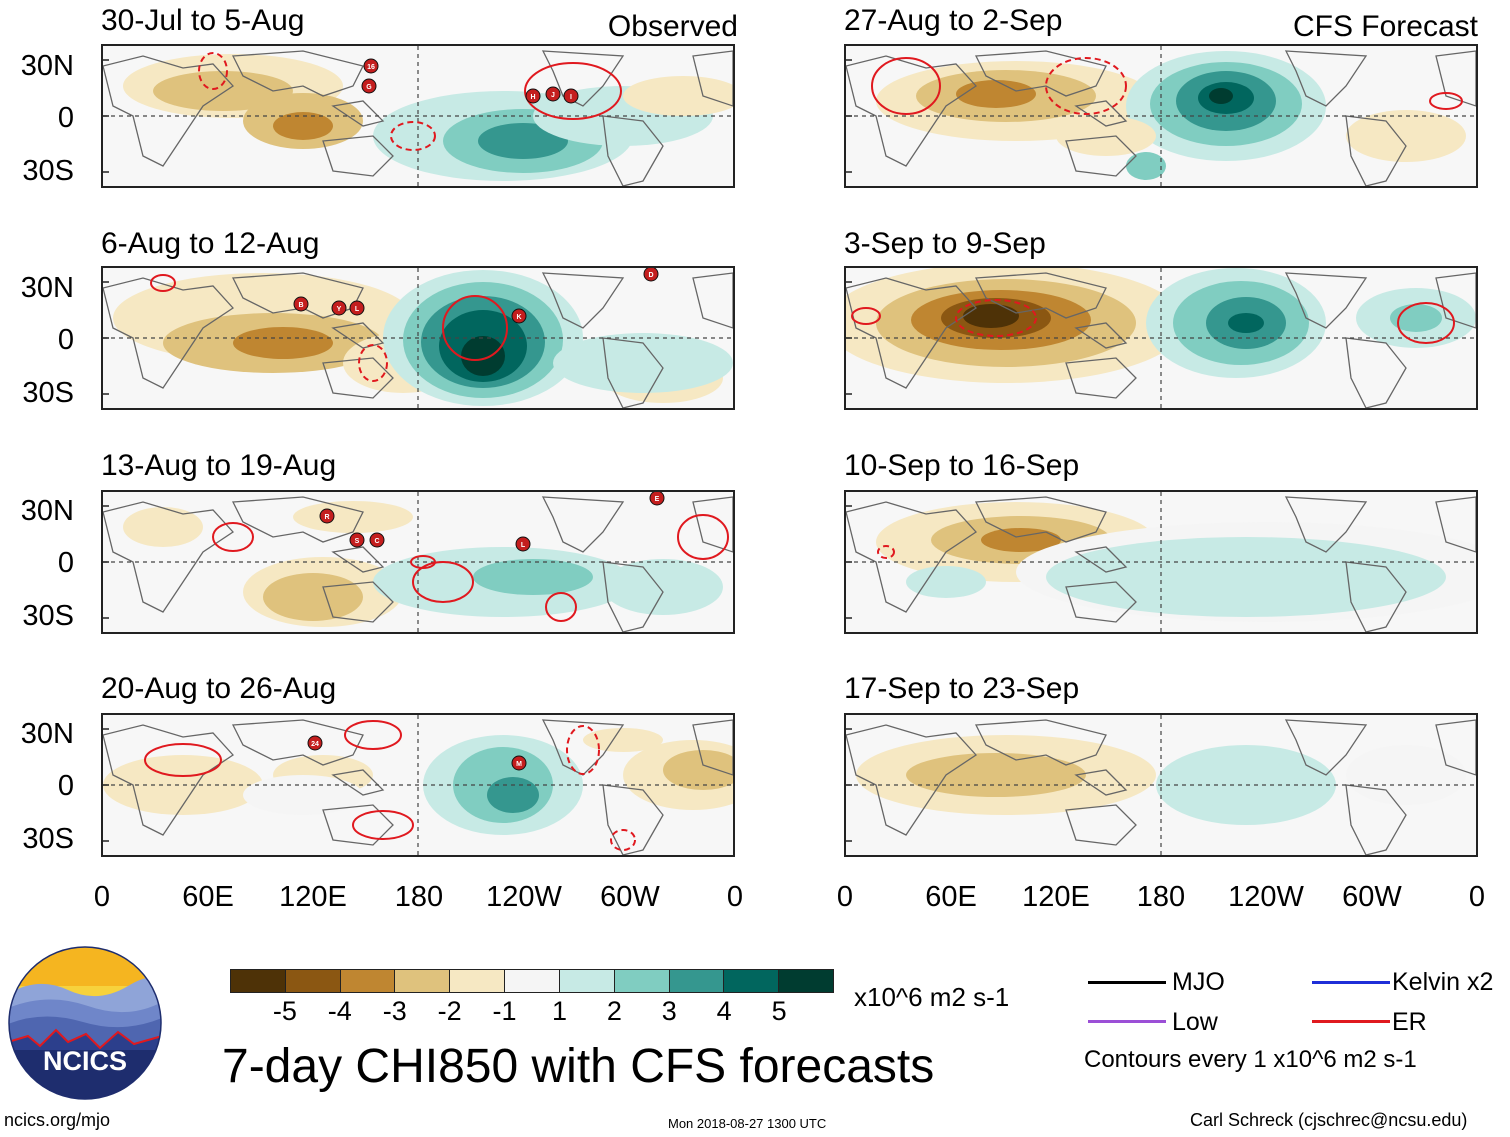  What do you see at coordinates (1385, 26) in the screenshot?
I see `panel-tag-cfs-forecast: CFS Forecast` at bounding box center [1385, 26].